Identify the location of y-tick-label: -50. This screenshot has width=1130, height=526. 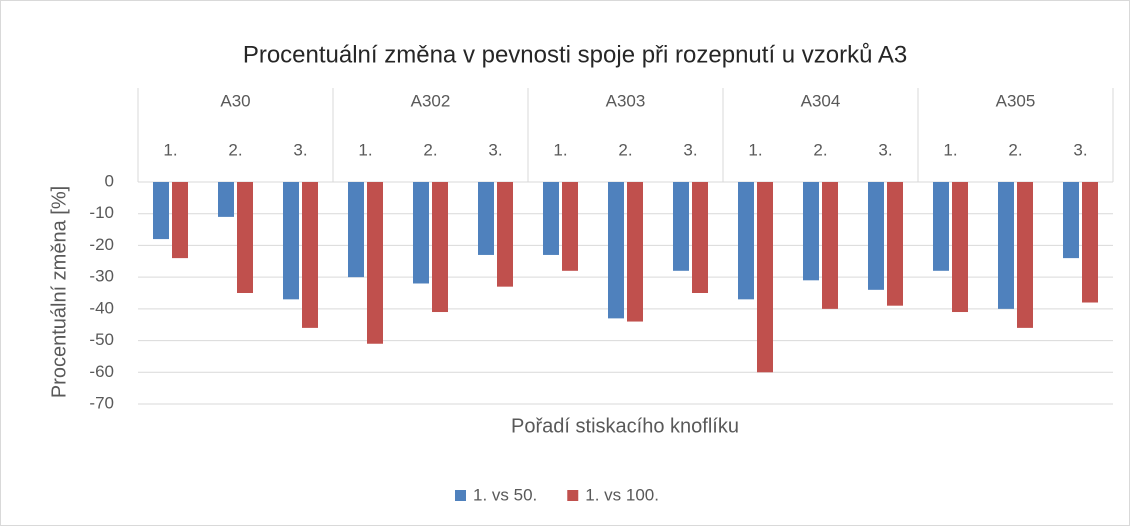
(101, 339).